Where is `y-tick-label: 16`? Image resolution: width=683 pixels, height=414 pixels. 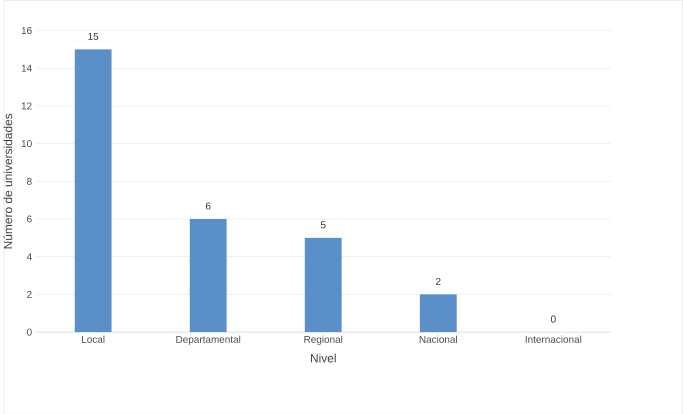 y-tick-label: 16 is located at coordinates (27, 30).